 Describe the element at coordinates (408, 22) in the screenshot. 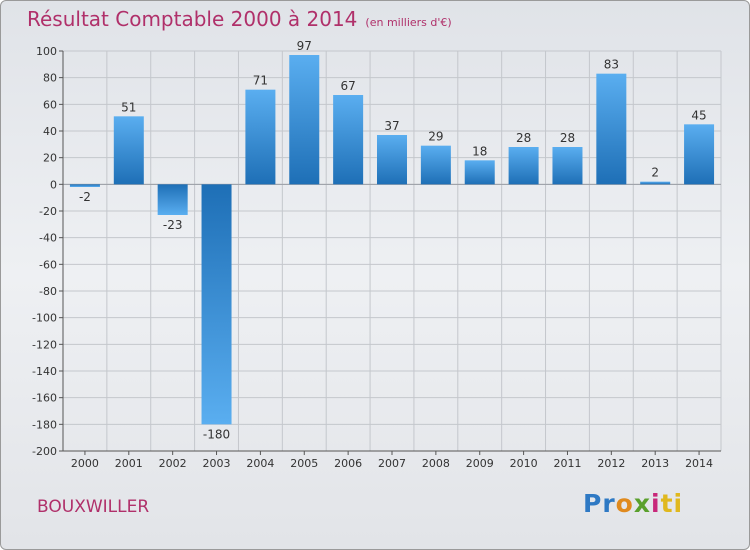

I see `chart-subtitle: (en milliers d'€)` at that location.